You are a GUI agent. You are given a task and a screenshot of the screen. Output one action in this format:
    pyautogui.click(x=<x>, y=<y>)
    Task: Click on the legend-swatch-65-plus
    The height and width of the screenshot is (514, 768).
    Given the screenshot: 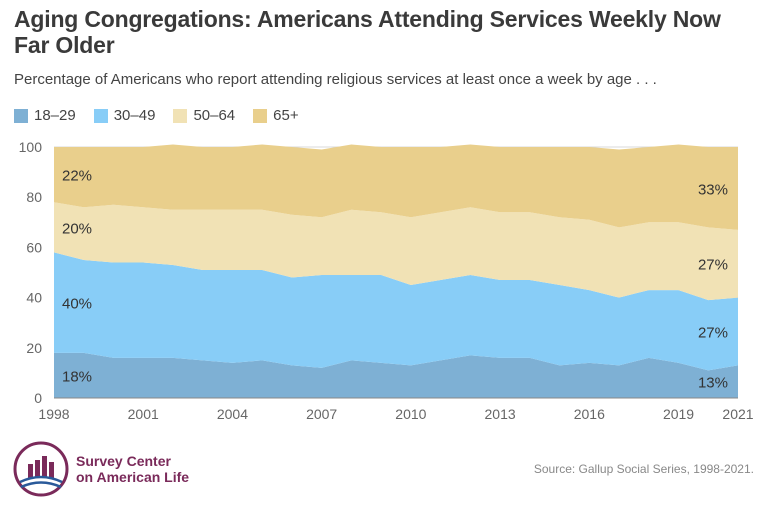 What is the action you would take?
    pyautogui.click(x=260, y=115)
    